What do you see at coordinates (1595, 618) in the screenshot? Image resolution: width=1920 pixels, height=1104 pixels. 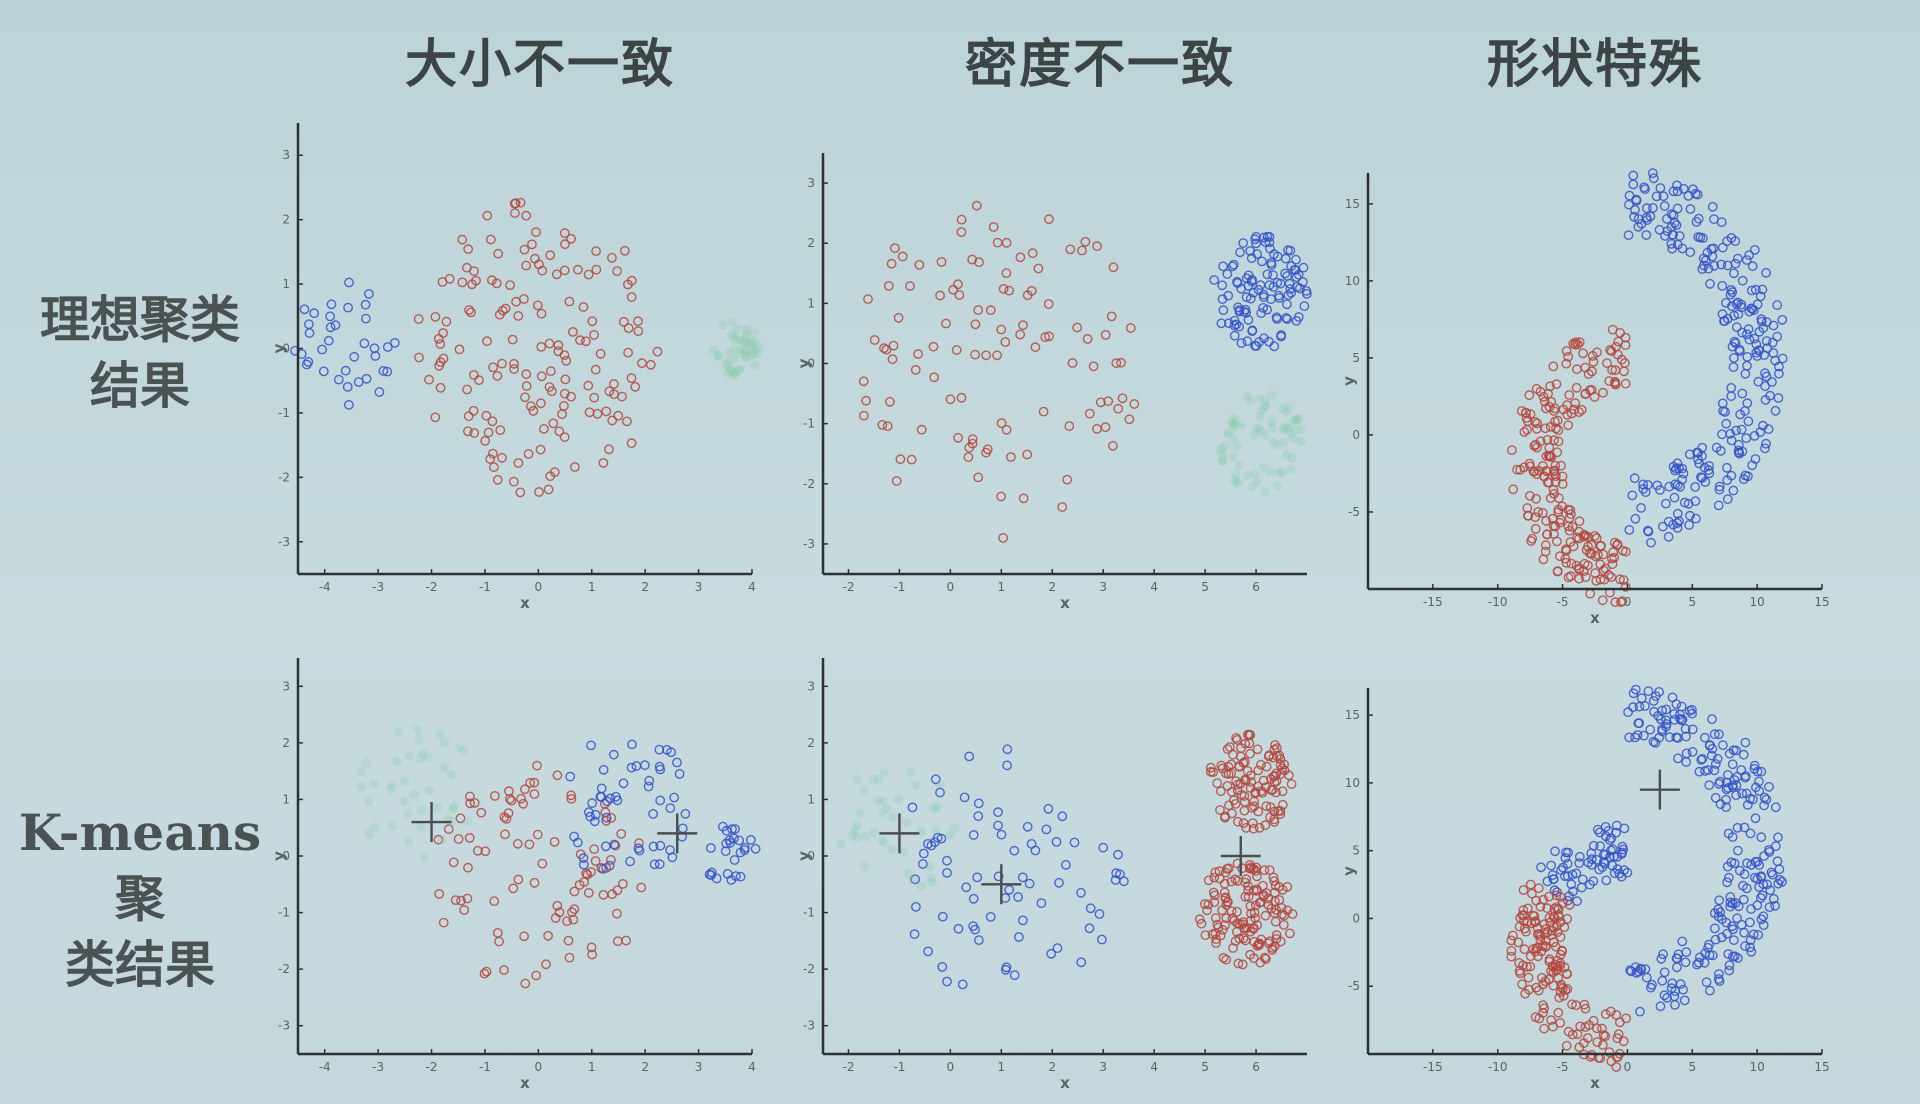 I see `x-axis-label: x` at bounding box center [1595, 618].